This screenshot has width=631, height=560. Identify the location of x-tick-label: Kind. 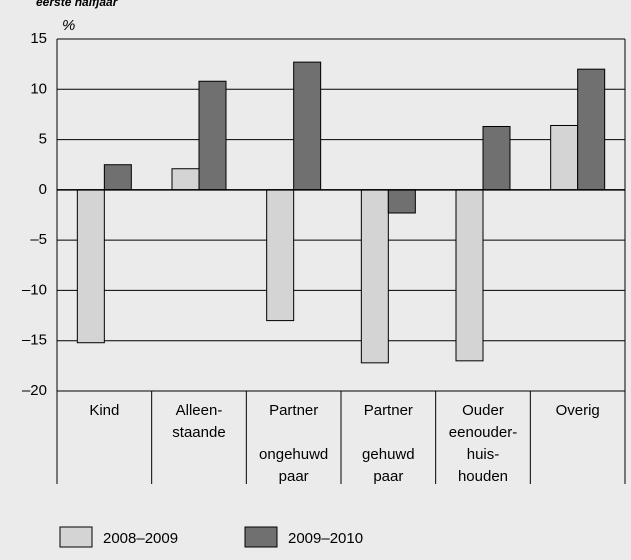
(104, 410).